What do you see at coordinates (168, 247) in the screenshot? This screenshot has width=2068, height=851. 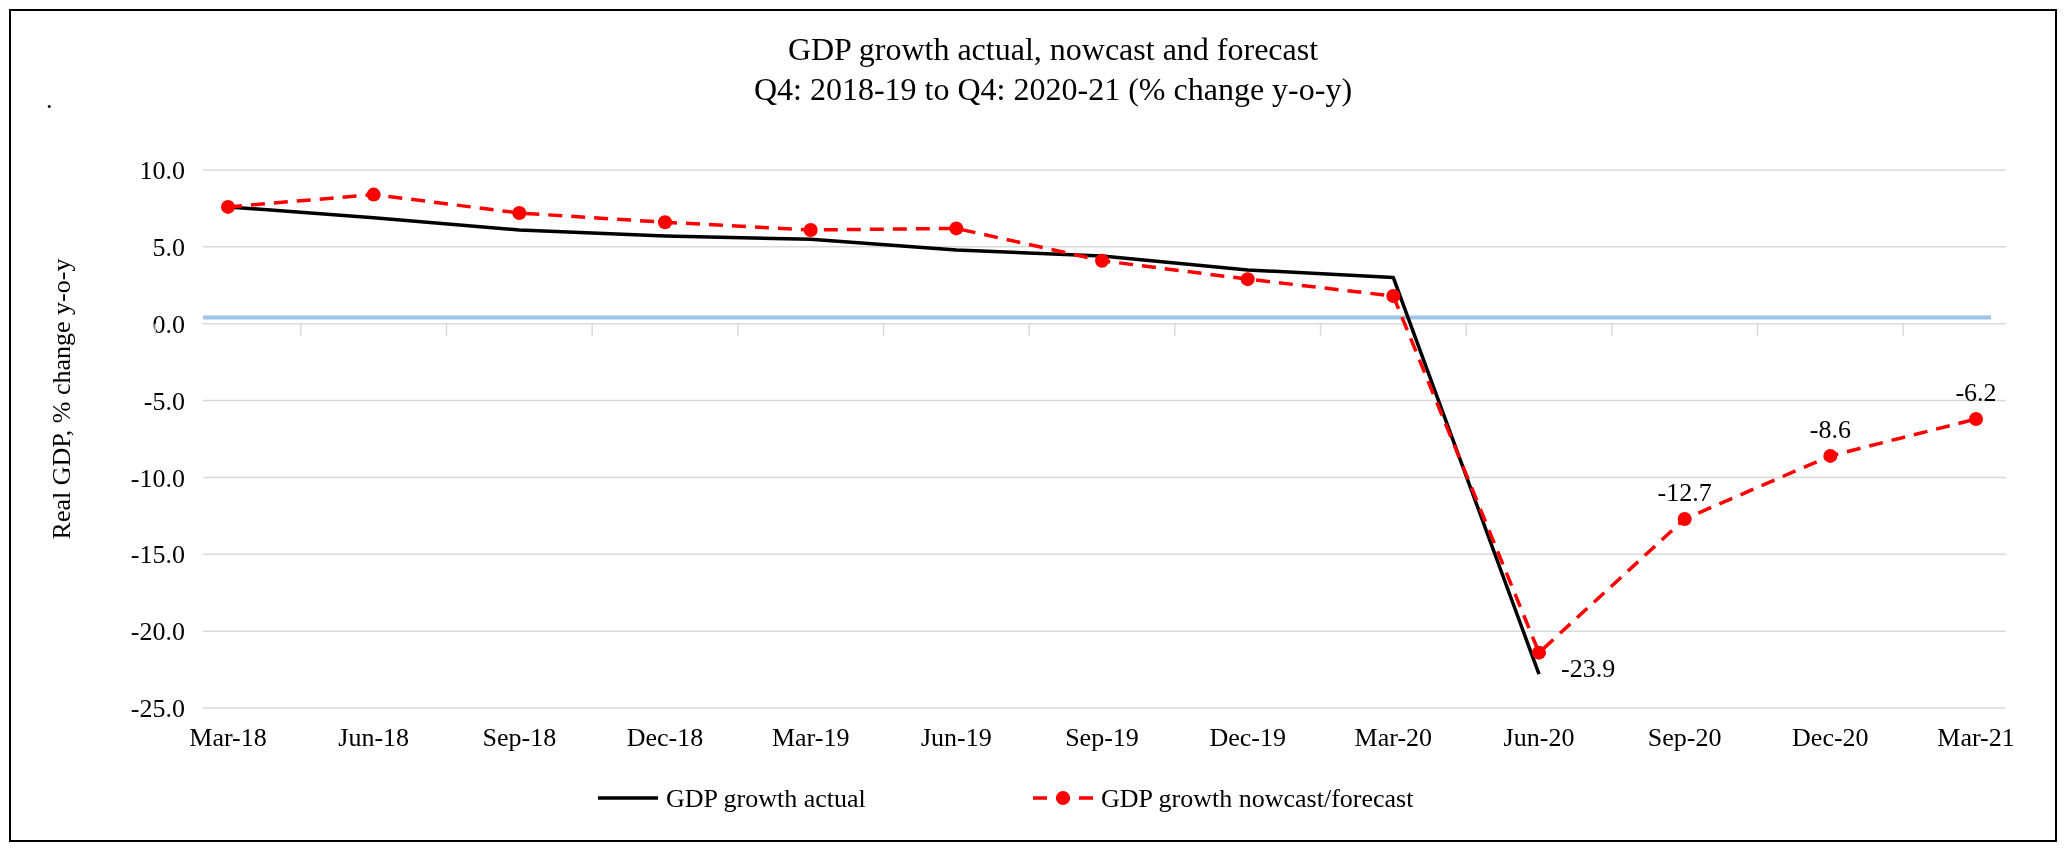 I see `y-tick-label: 5.0` at bounding box center [168, 247].